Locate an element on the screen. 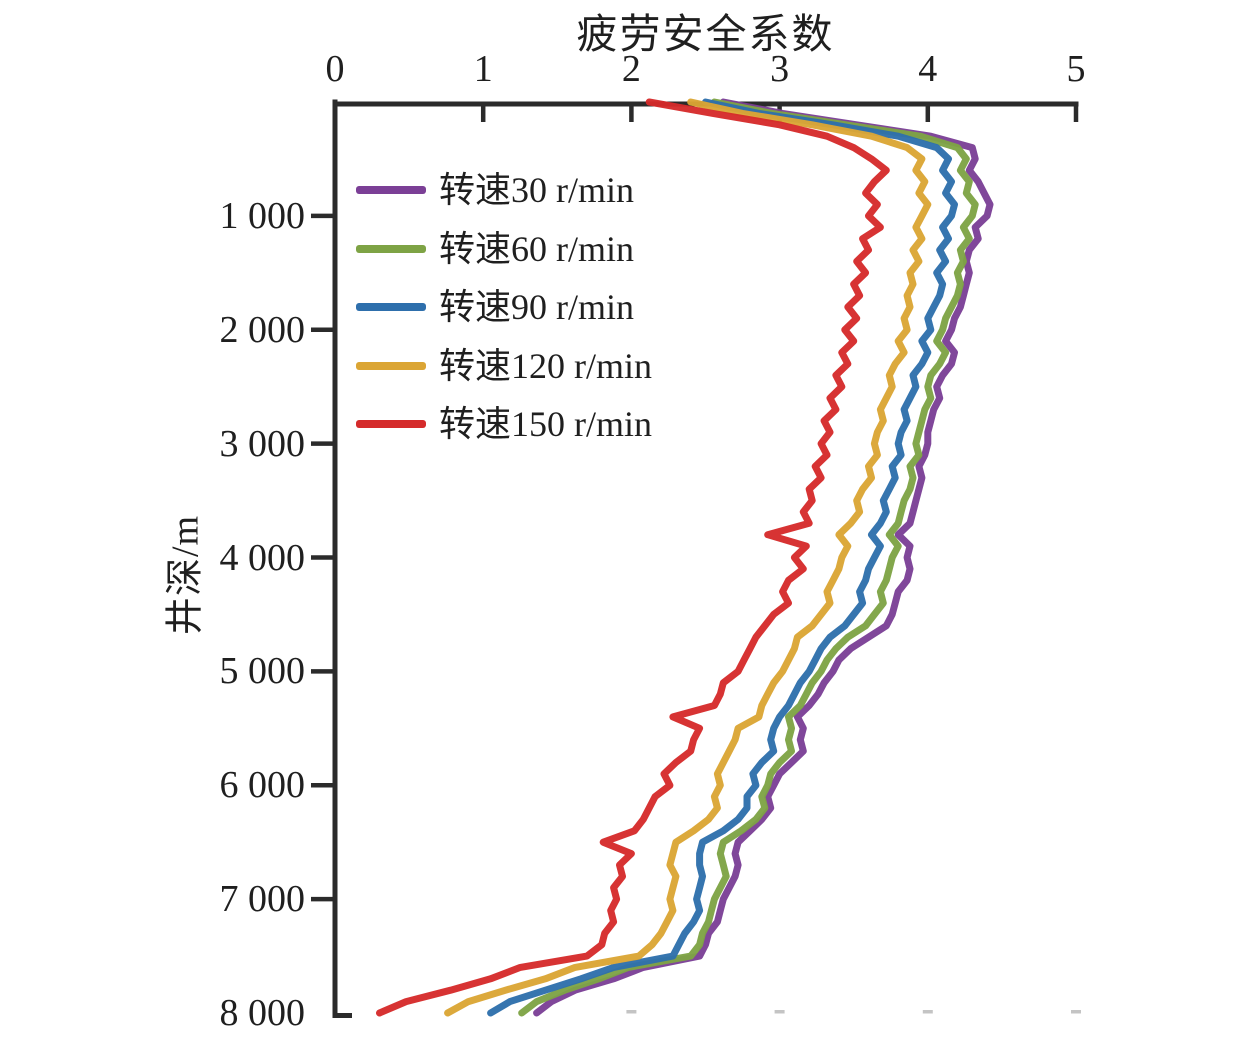 This screenshot has height=1046, width=1259. legend-label: 转速90 r/min is located at coordinates (536, 307).